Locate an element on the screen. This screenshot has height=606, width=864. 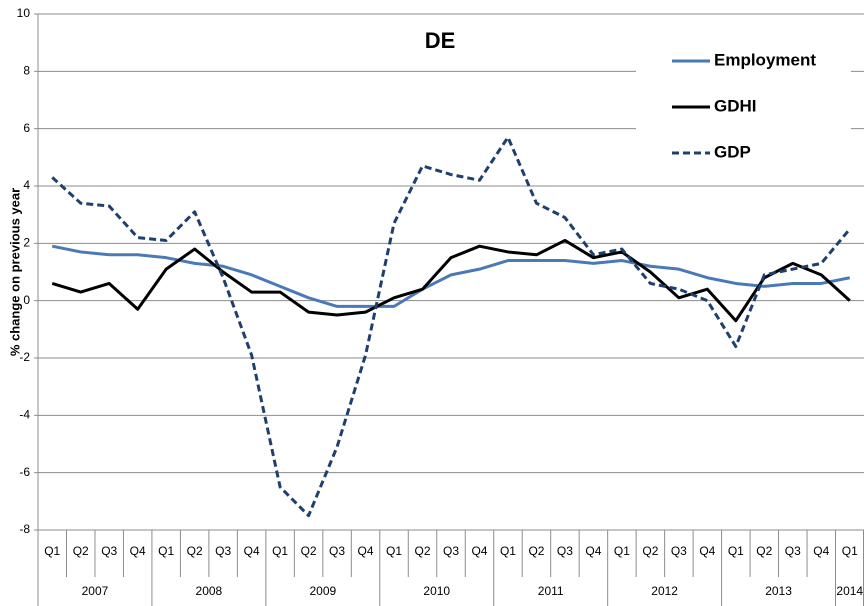
legend-background is located at coordinates (743, 109).